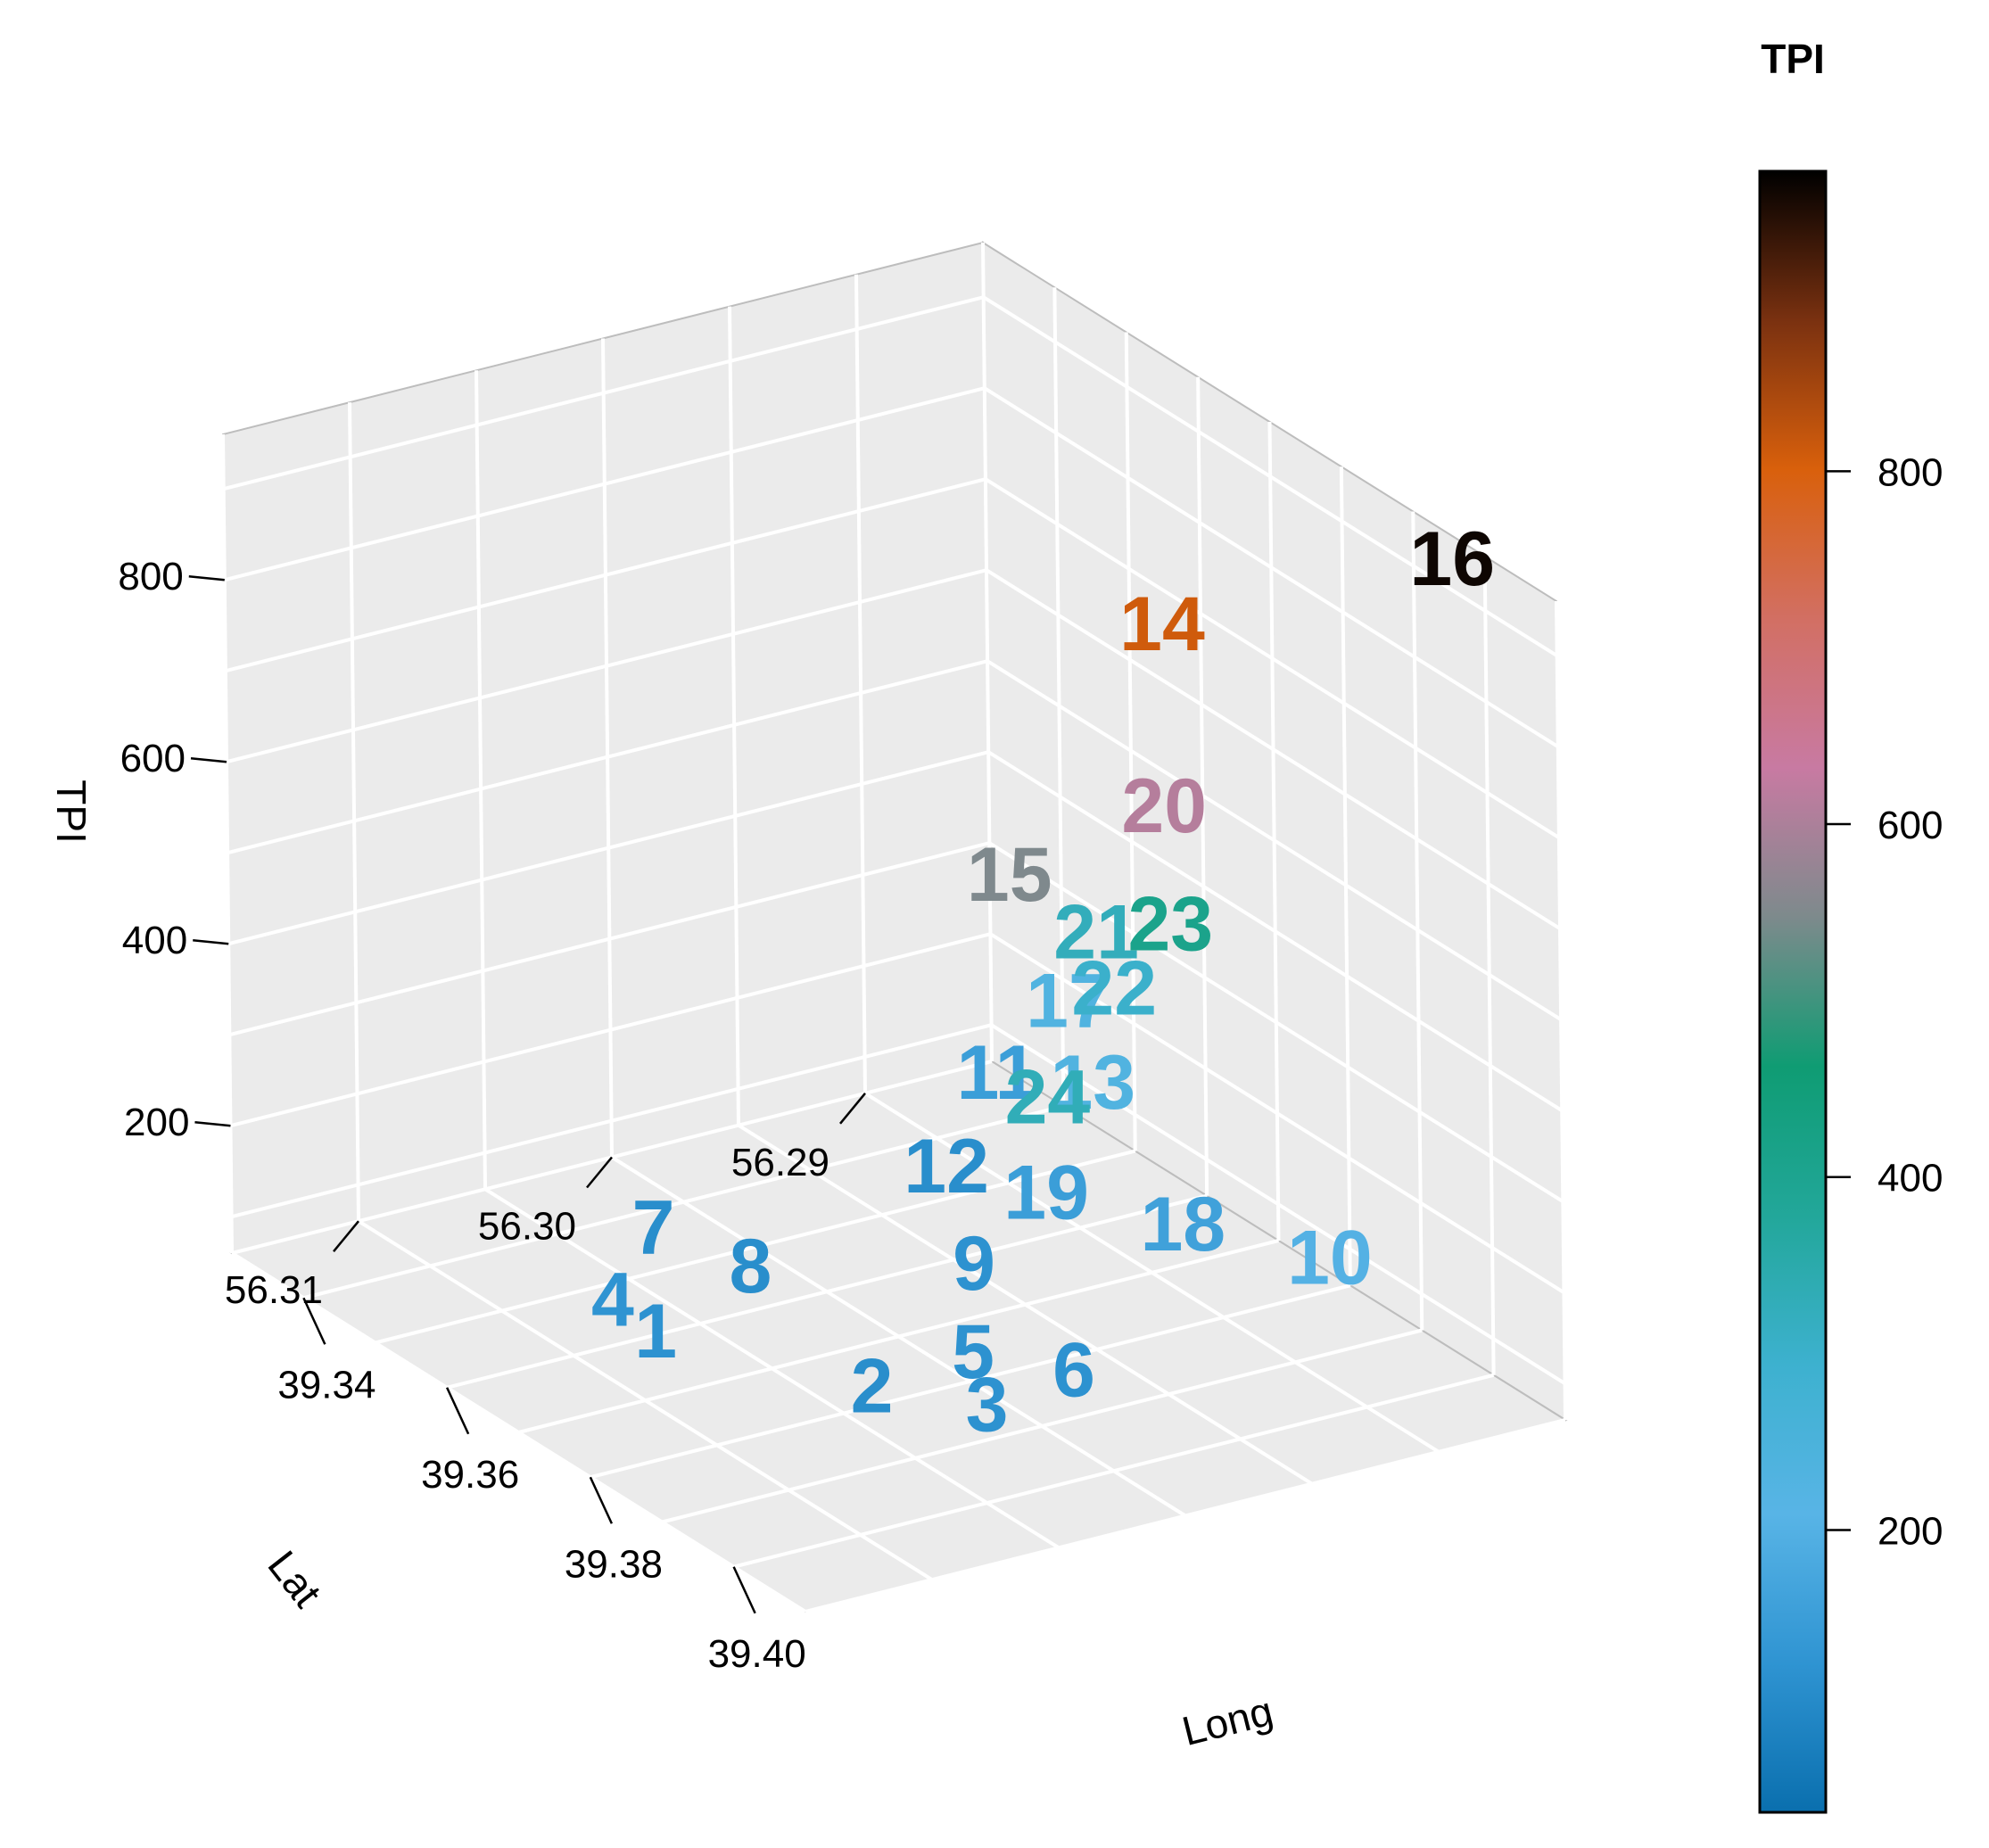  I want to click on point-label: 3, so click(987, 1405).